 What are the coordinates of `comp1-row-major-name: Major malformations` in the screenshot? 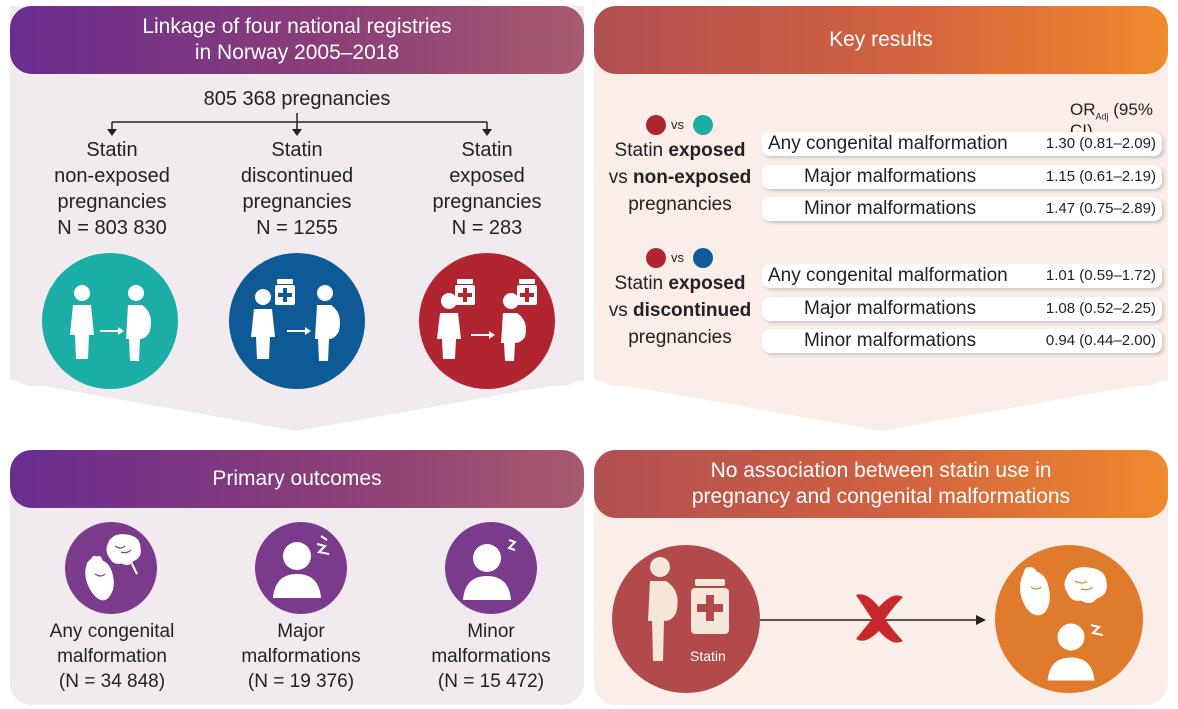 It's located at (890, 176).